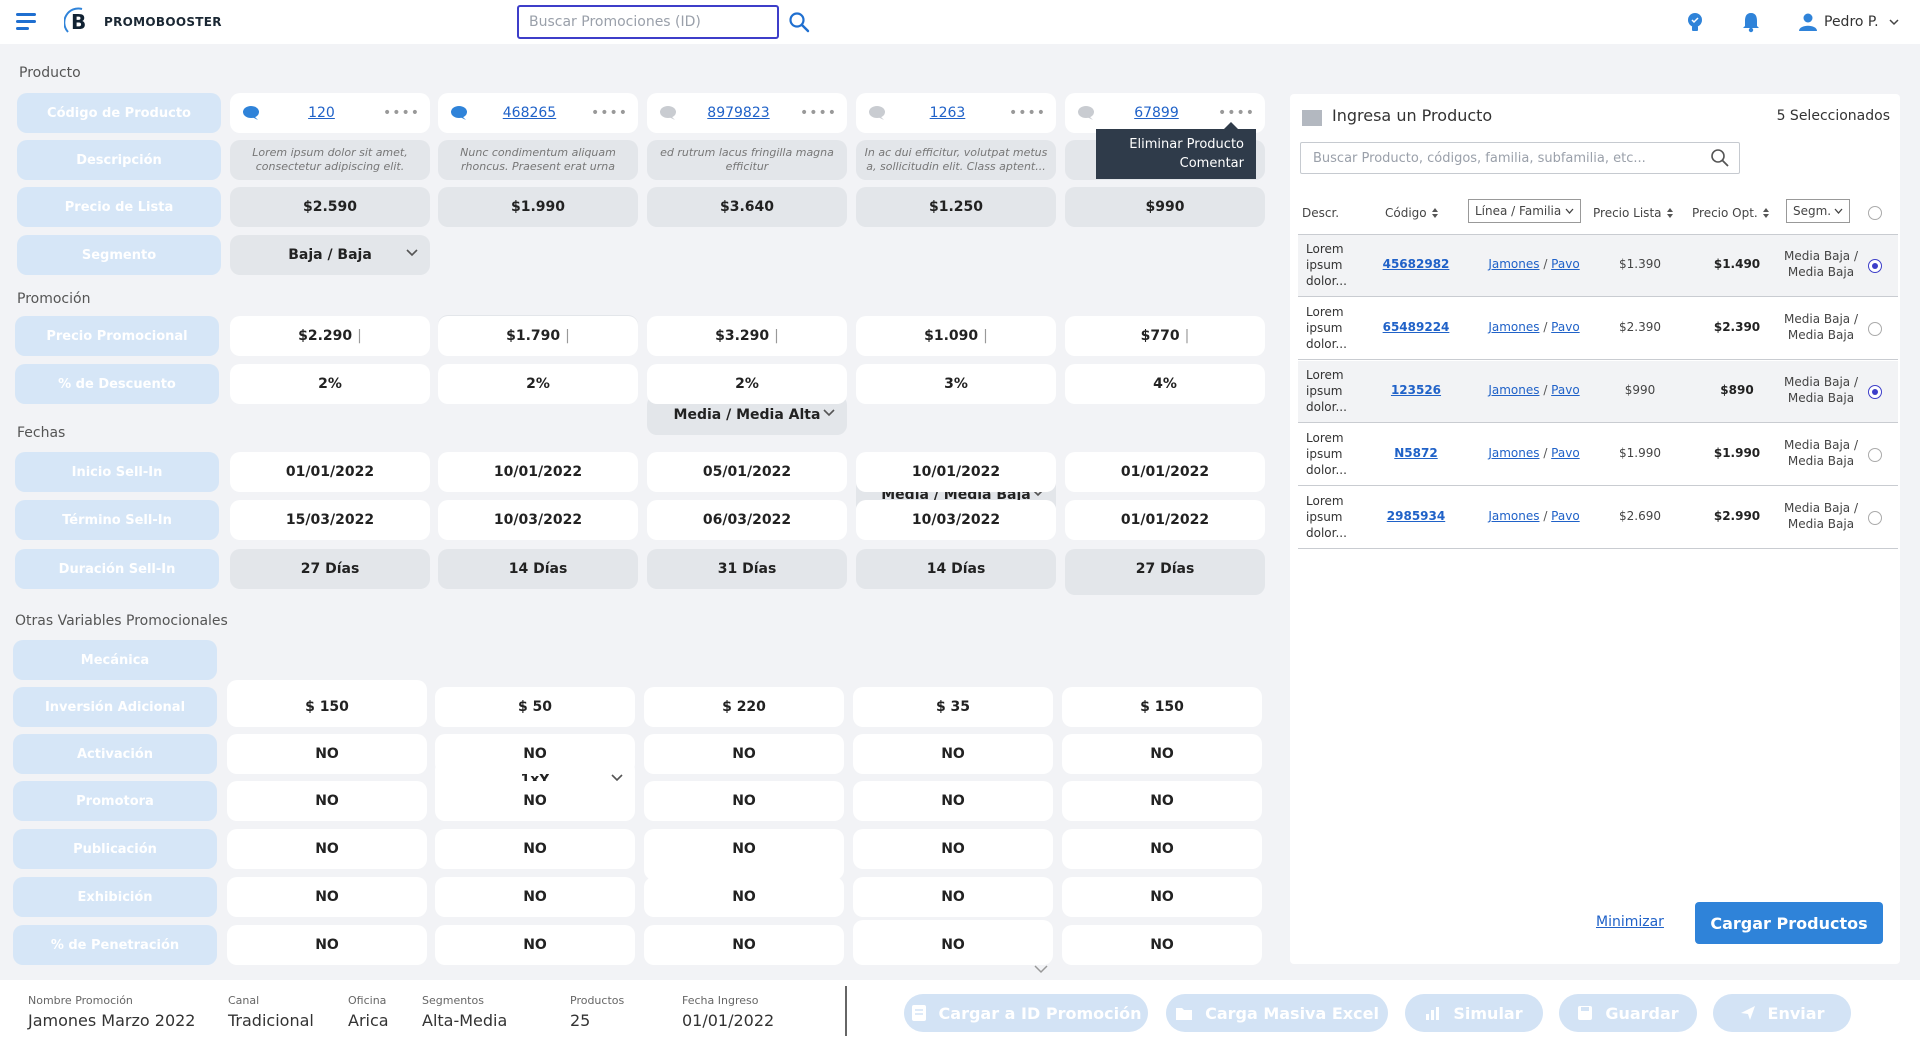 The width and height of the screenshot is (1920, 1044). Describe the element at coordinates (1186, 144) in the screenshot. I see `eliminar-producto-option: Eliminar Producto` at that location.